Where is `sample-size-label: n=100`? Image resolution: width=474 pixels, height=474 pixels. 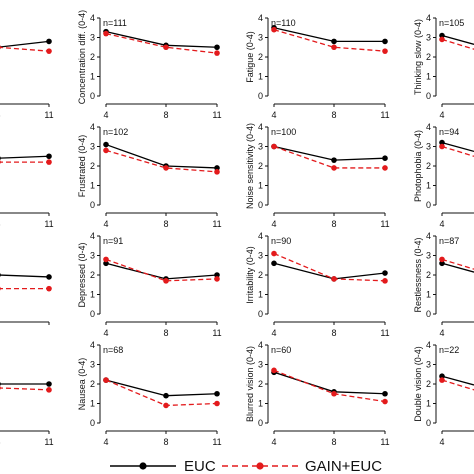 sample-size-label: n=100 is located at coordinates (283, 132).